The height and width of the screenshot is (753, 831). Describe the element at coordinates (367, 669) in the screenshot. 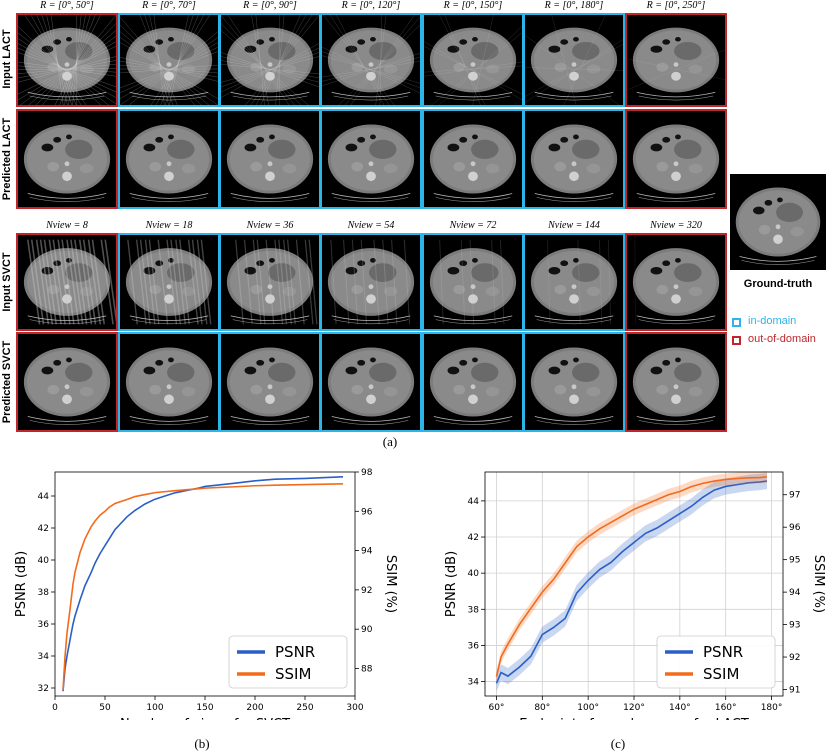

I see `y2-tick-label-0: 88` at that location.